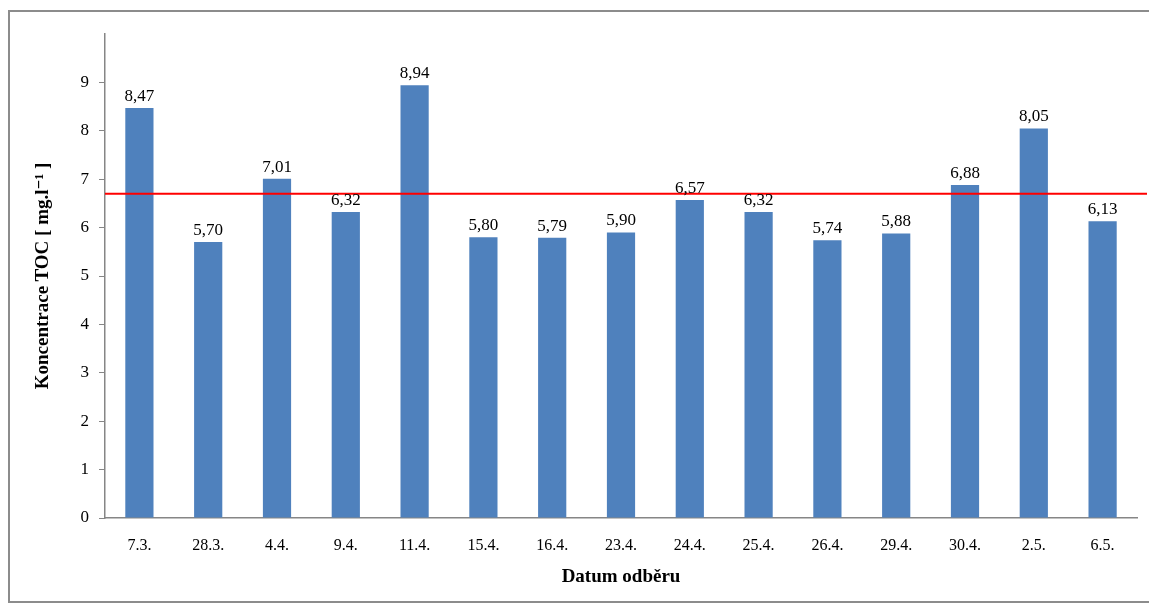  Describe the element at coordinates (84, 517) in the screenshot. I see `y-tick-label: 0` at that location.